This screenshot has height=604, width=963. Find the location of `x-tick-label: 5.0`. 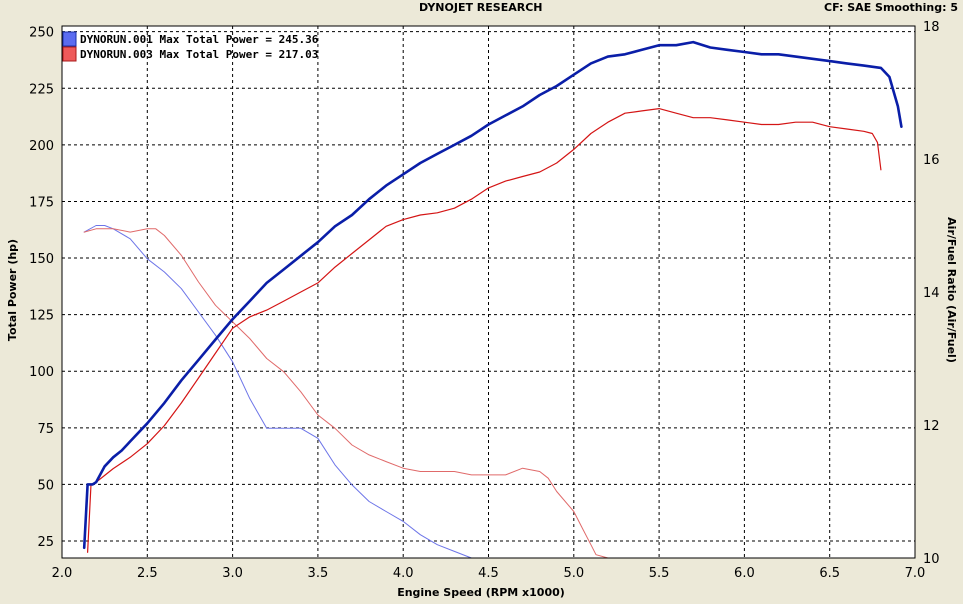

x-tick-label: 5.0 is located at coordinates (573, 573).